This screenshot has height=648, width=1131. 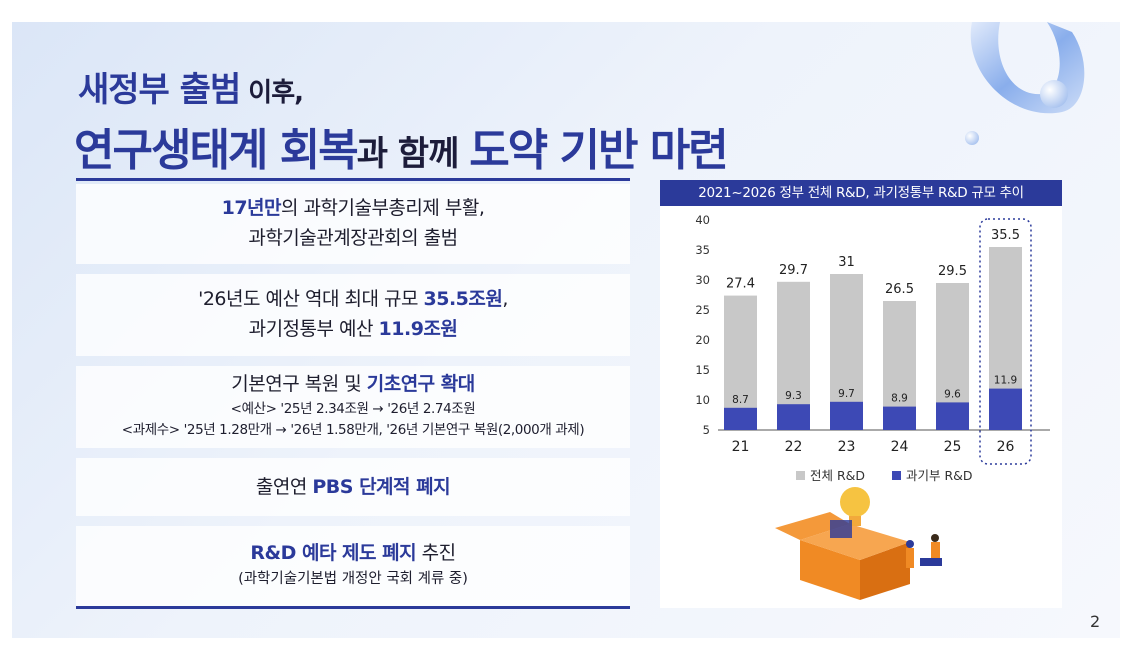 I want to click on bar-total-rd, so click(x=740, y=362).